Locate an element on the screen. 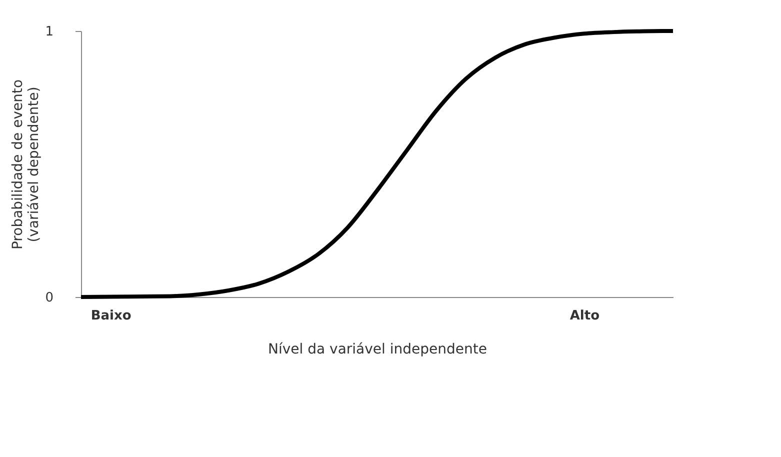 The width and height of the screenshot is (781, 457). y-tick-label: 1 is located at coordinates (49, 32).